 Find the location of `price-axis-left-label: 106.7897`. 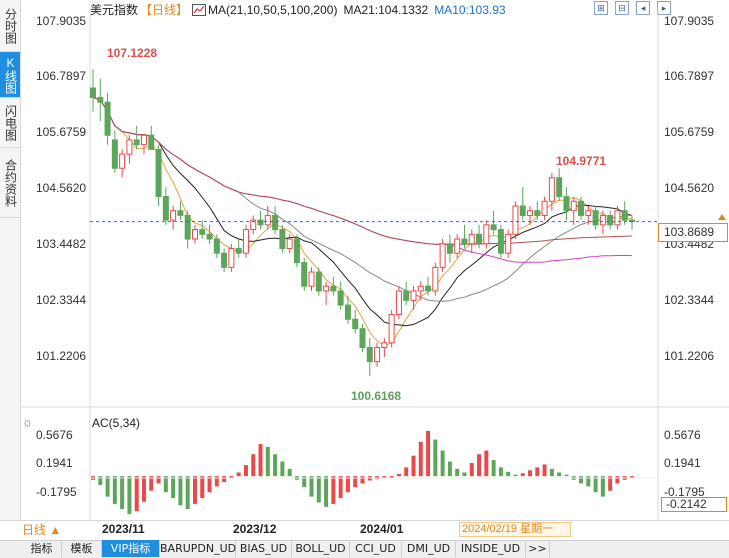

price-axis-left-label: 106.7897 is located at coordinates (61, 76).